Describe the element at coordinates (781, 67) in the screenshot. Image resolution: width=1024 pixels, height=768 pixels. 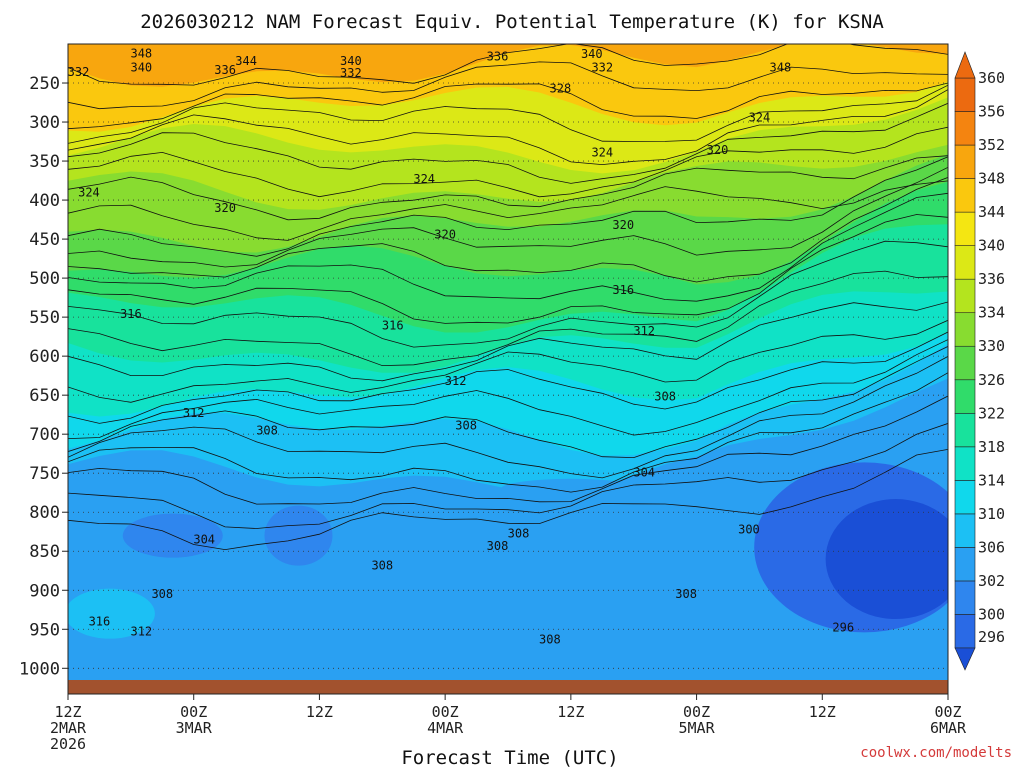
I see `contour-label: 348` at that location.